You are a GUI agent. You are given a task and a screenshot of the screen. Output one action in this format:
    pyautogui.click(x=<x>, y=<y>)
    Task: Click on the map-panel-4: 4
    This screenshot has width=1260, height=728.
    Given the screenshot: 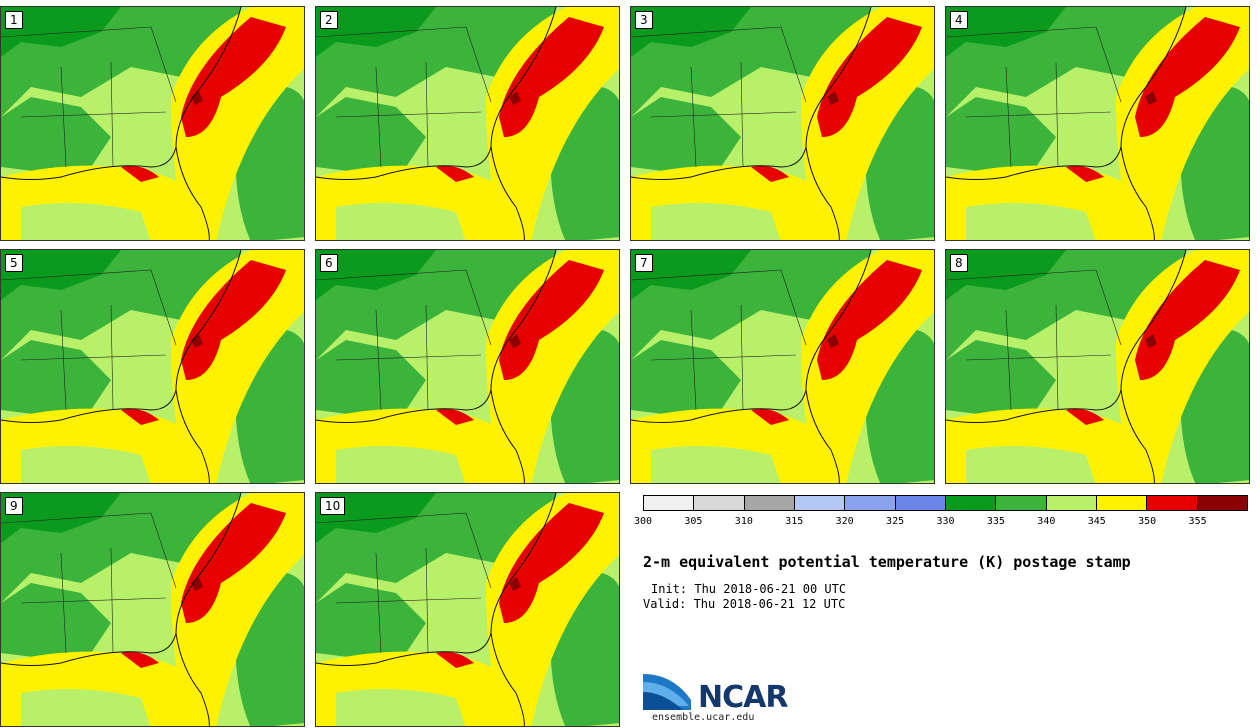 What is the action you would take?
    pyautogui.click(x=1097, y=123)
    